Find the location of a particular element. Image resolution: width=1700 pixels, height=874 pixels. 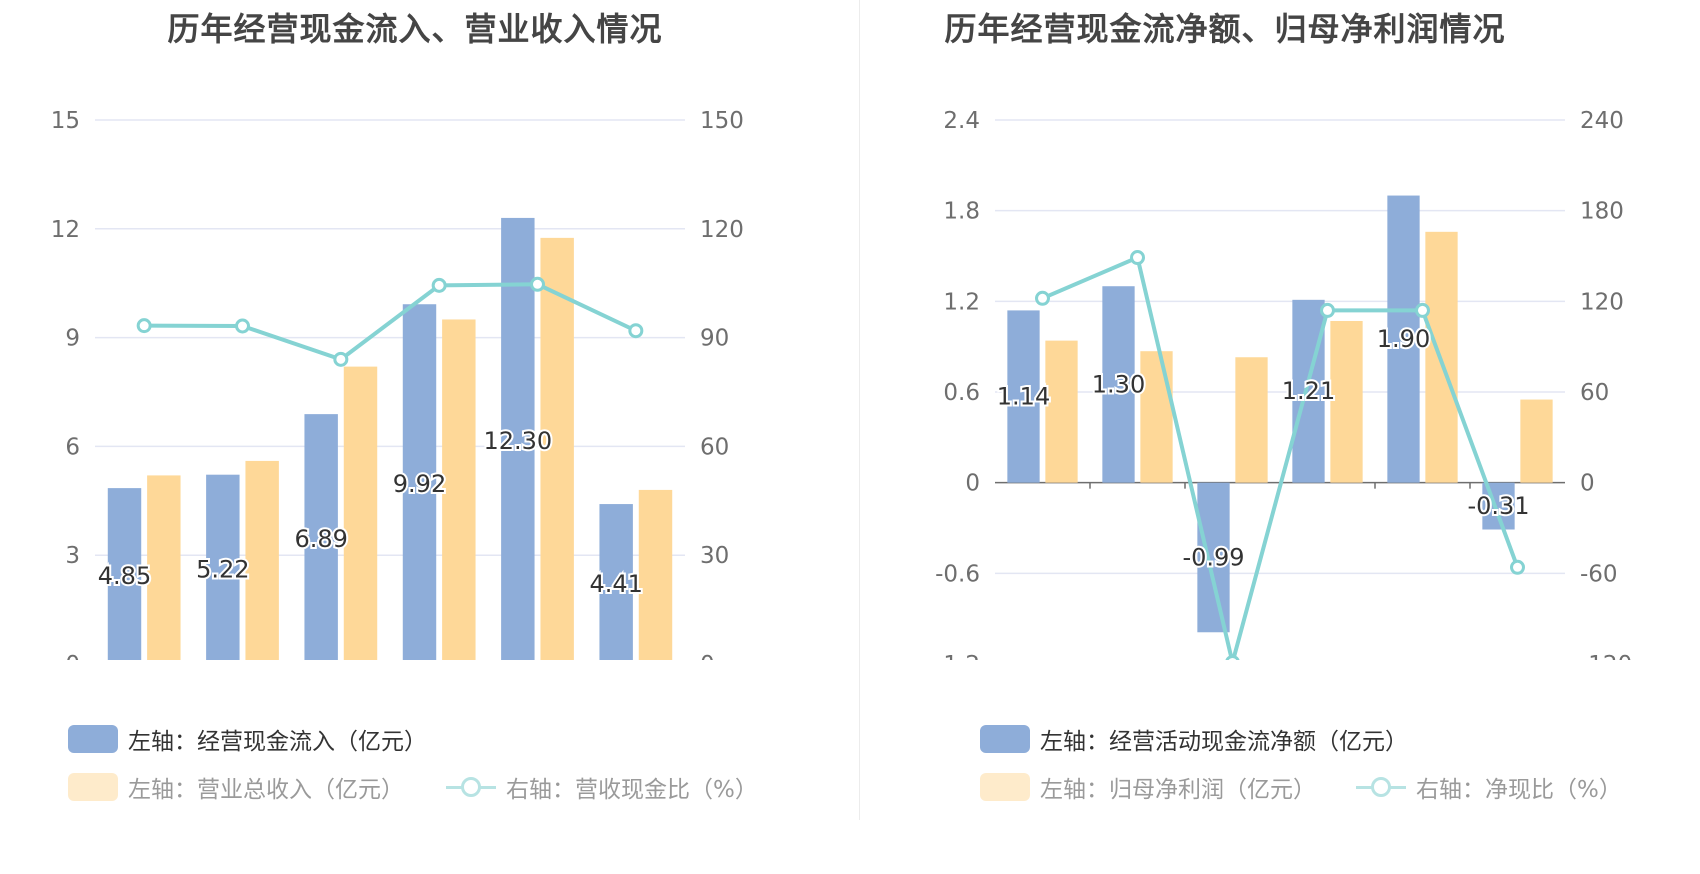

bar-data-label: 5.22 is located at coordinates (222, 569).